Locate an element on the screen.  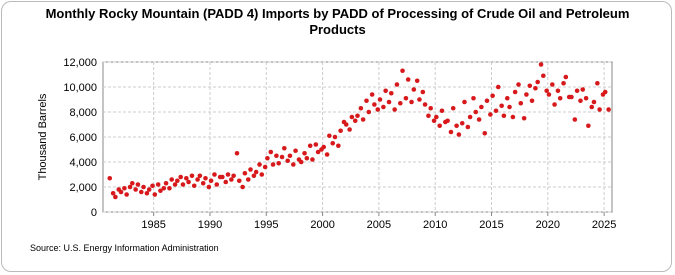
y-tick-label: 8,000 is located at coordinates (83, 113).